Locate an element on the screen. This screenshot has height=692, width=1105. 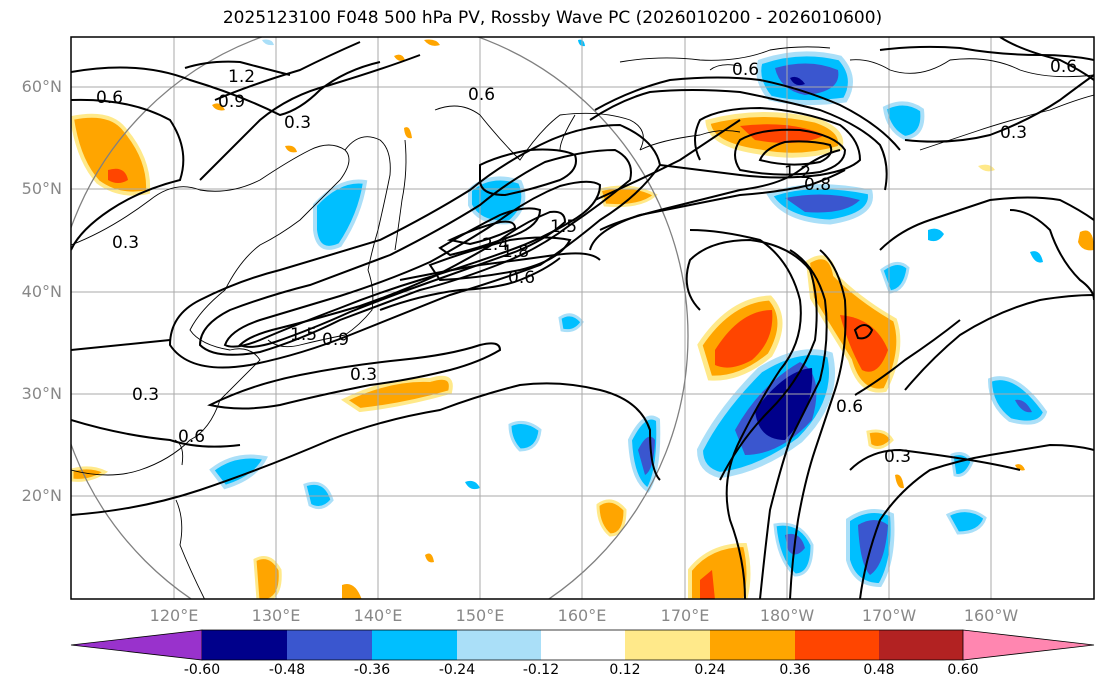
lat-label: 50°N is located at coordinates (41, 188).